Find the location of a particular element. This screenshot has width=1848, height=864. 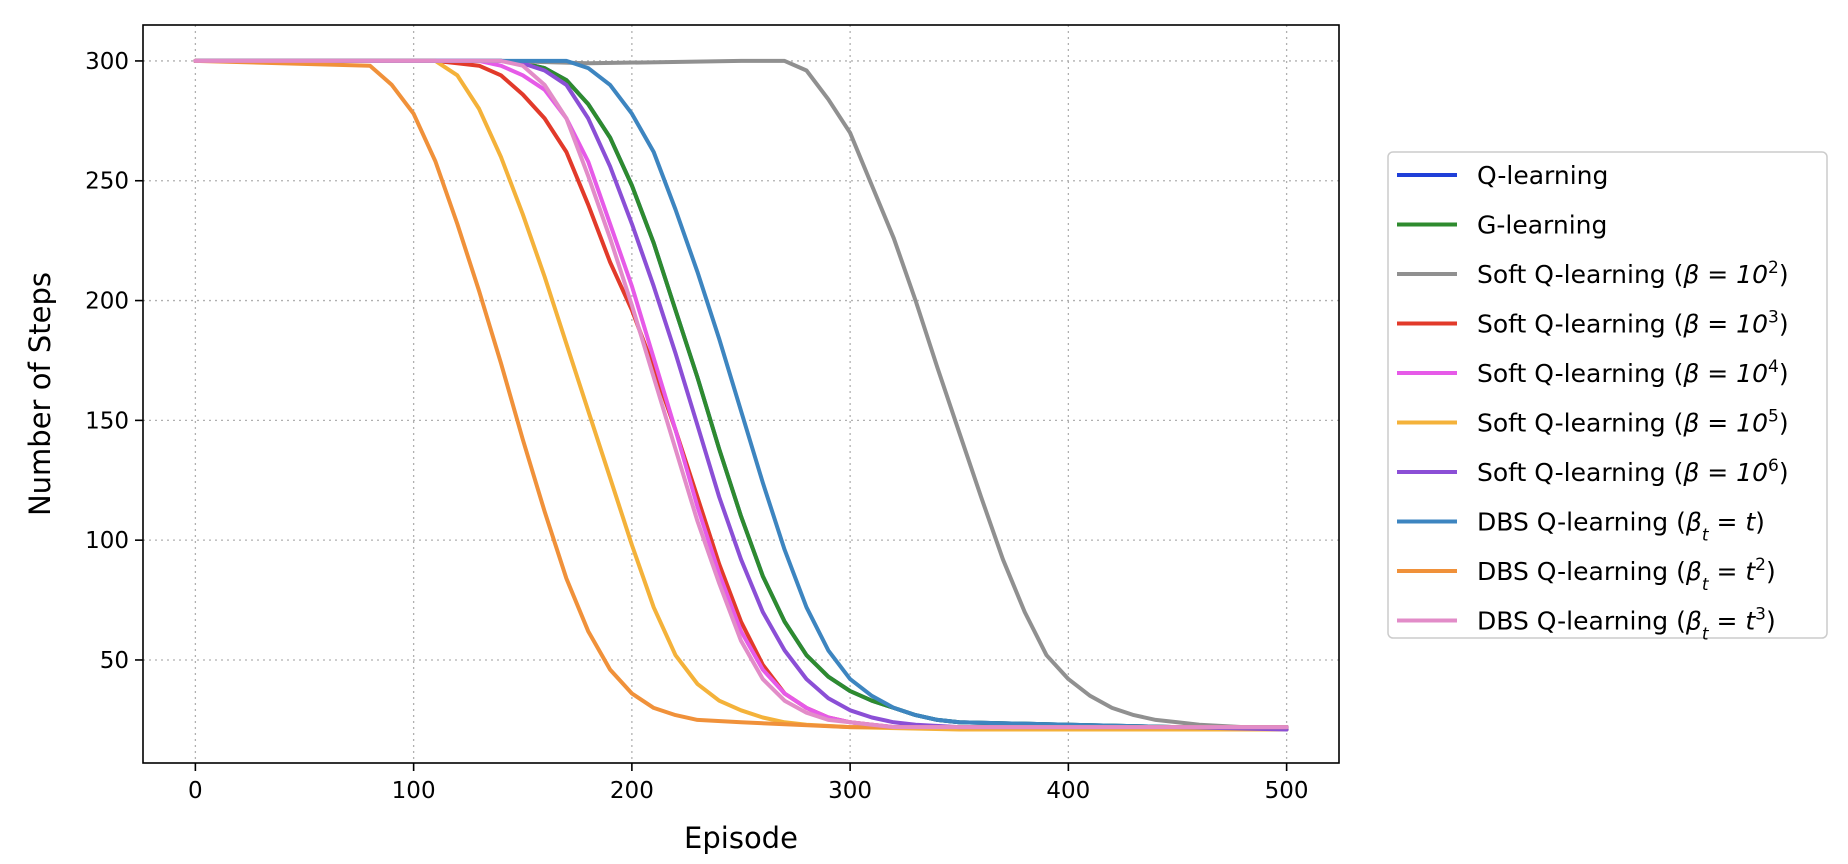

y-tick-label: 150 is located at coordinates (107, 421).